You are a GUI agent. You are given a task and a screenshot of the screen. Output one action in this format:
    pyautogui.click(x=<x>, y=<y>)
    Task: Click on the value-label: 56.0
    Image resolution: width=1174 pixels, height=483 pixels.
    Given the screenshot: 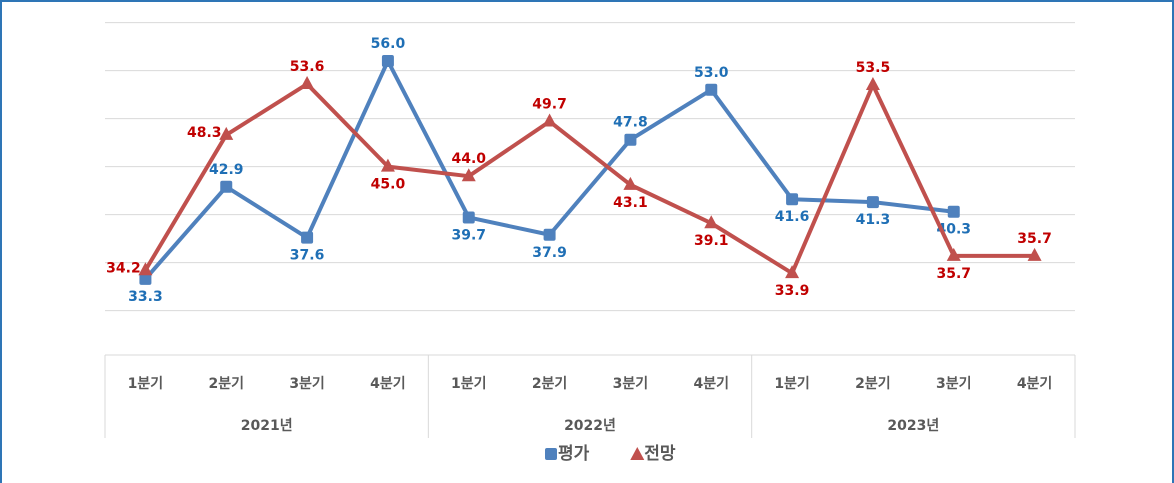 What is the action you would take?
    pyautogui.click(x=388, y=44)
    